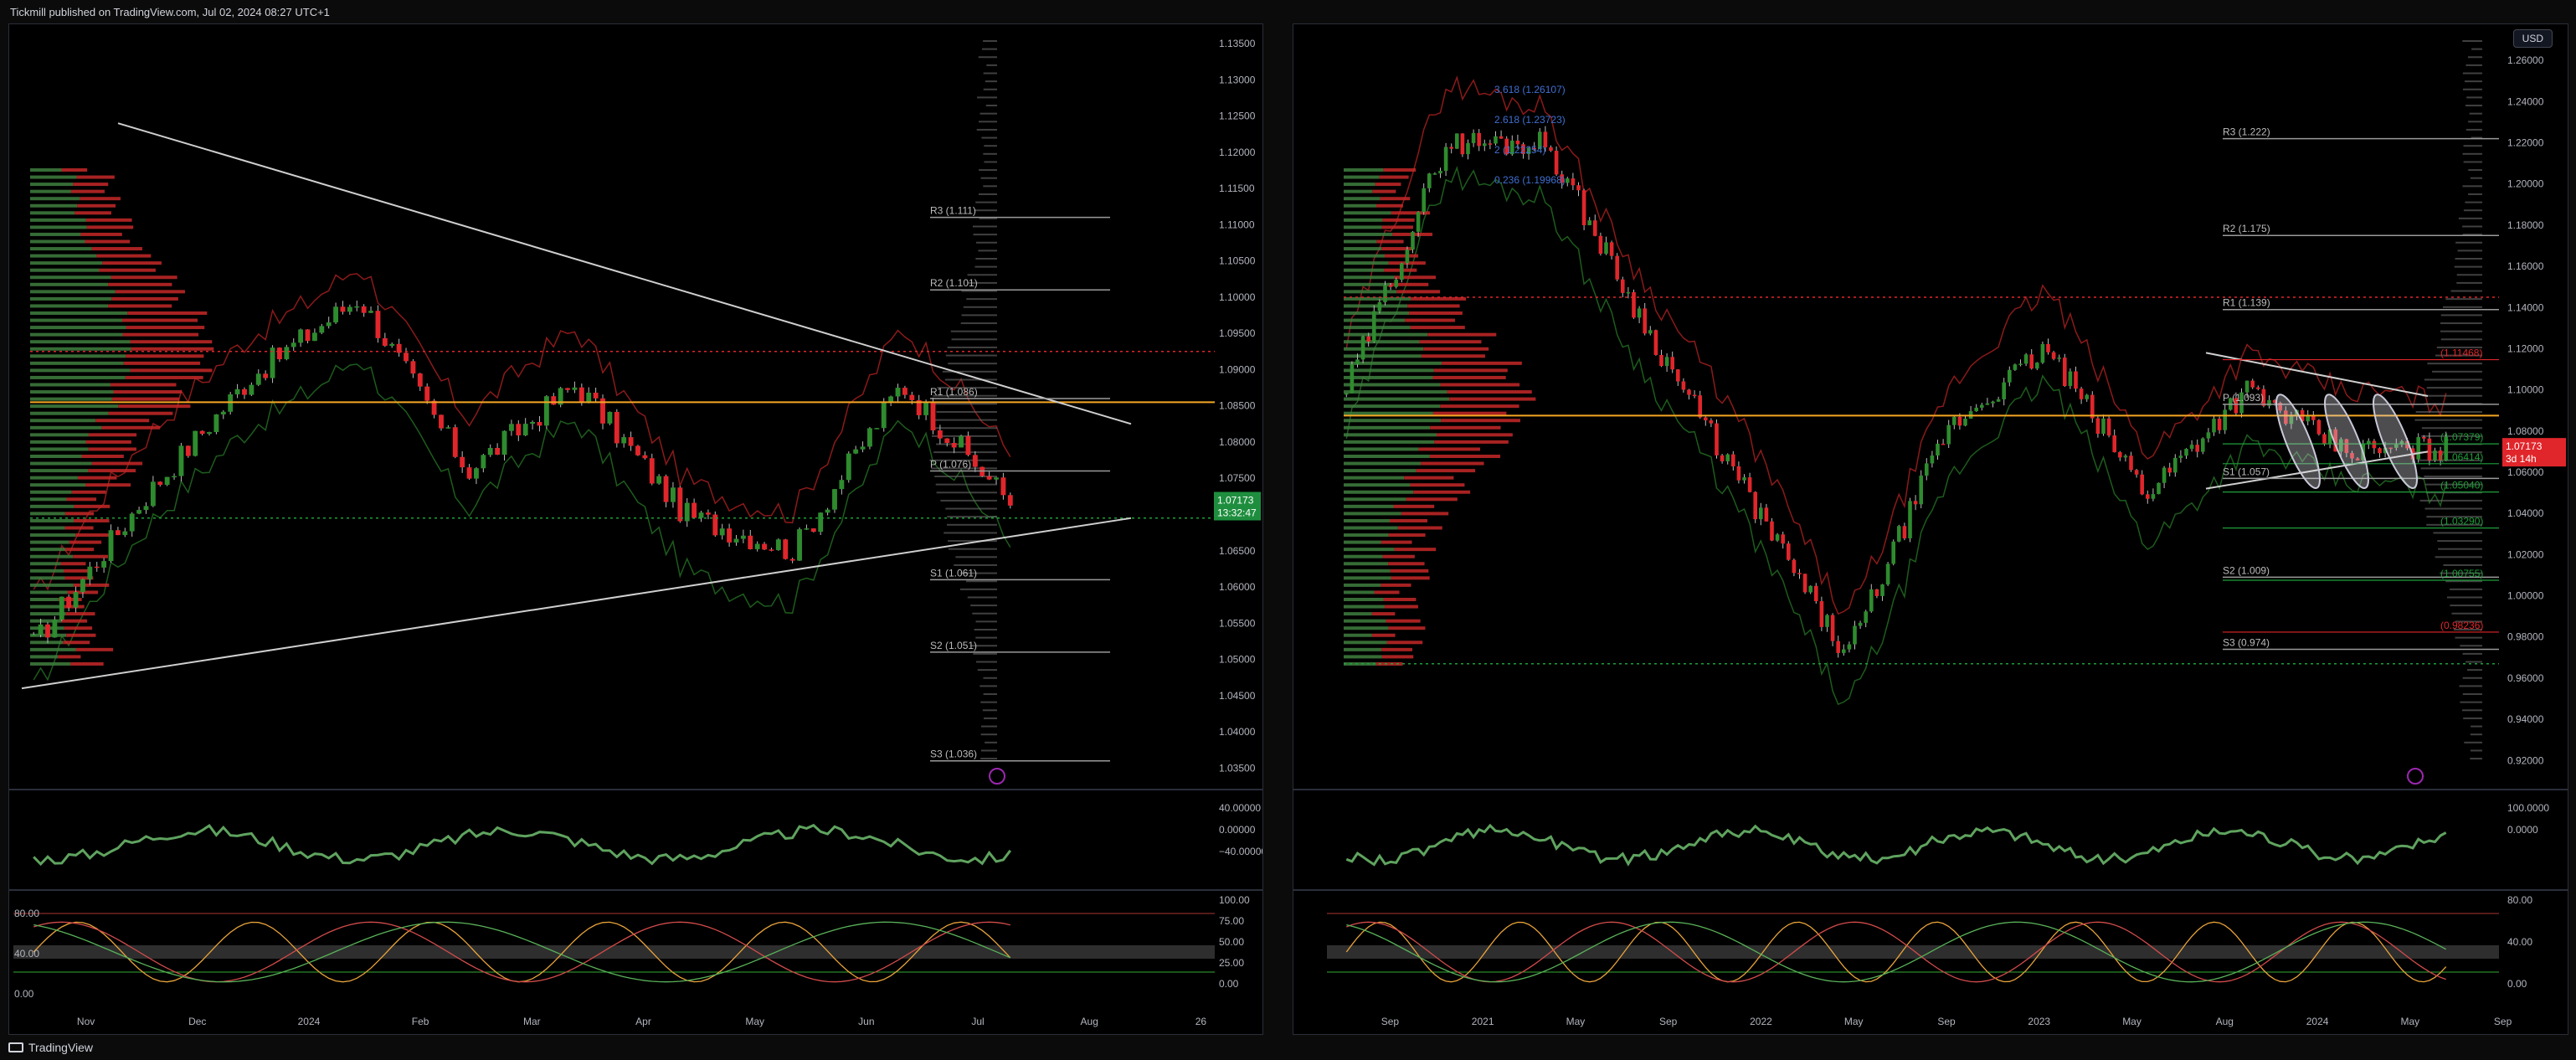  What do you see at coordinates (1231, 921) in the screenshot?
I see `stoch-tick-label: 75.00` at bounding box center [1231, 921].